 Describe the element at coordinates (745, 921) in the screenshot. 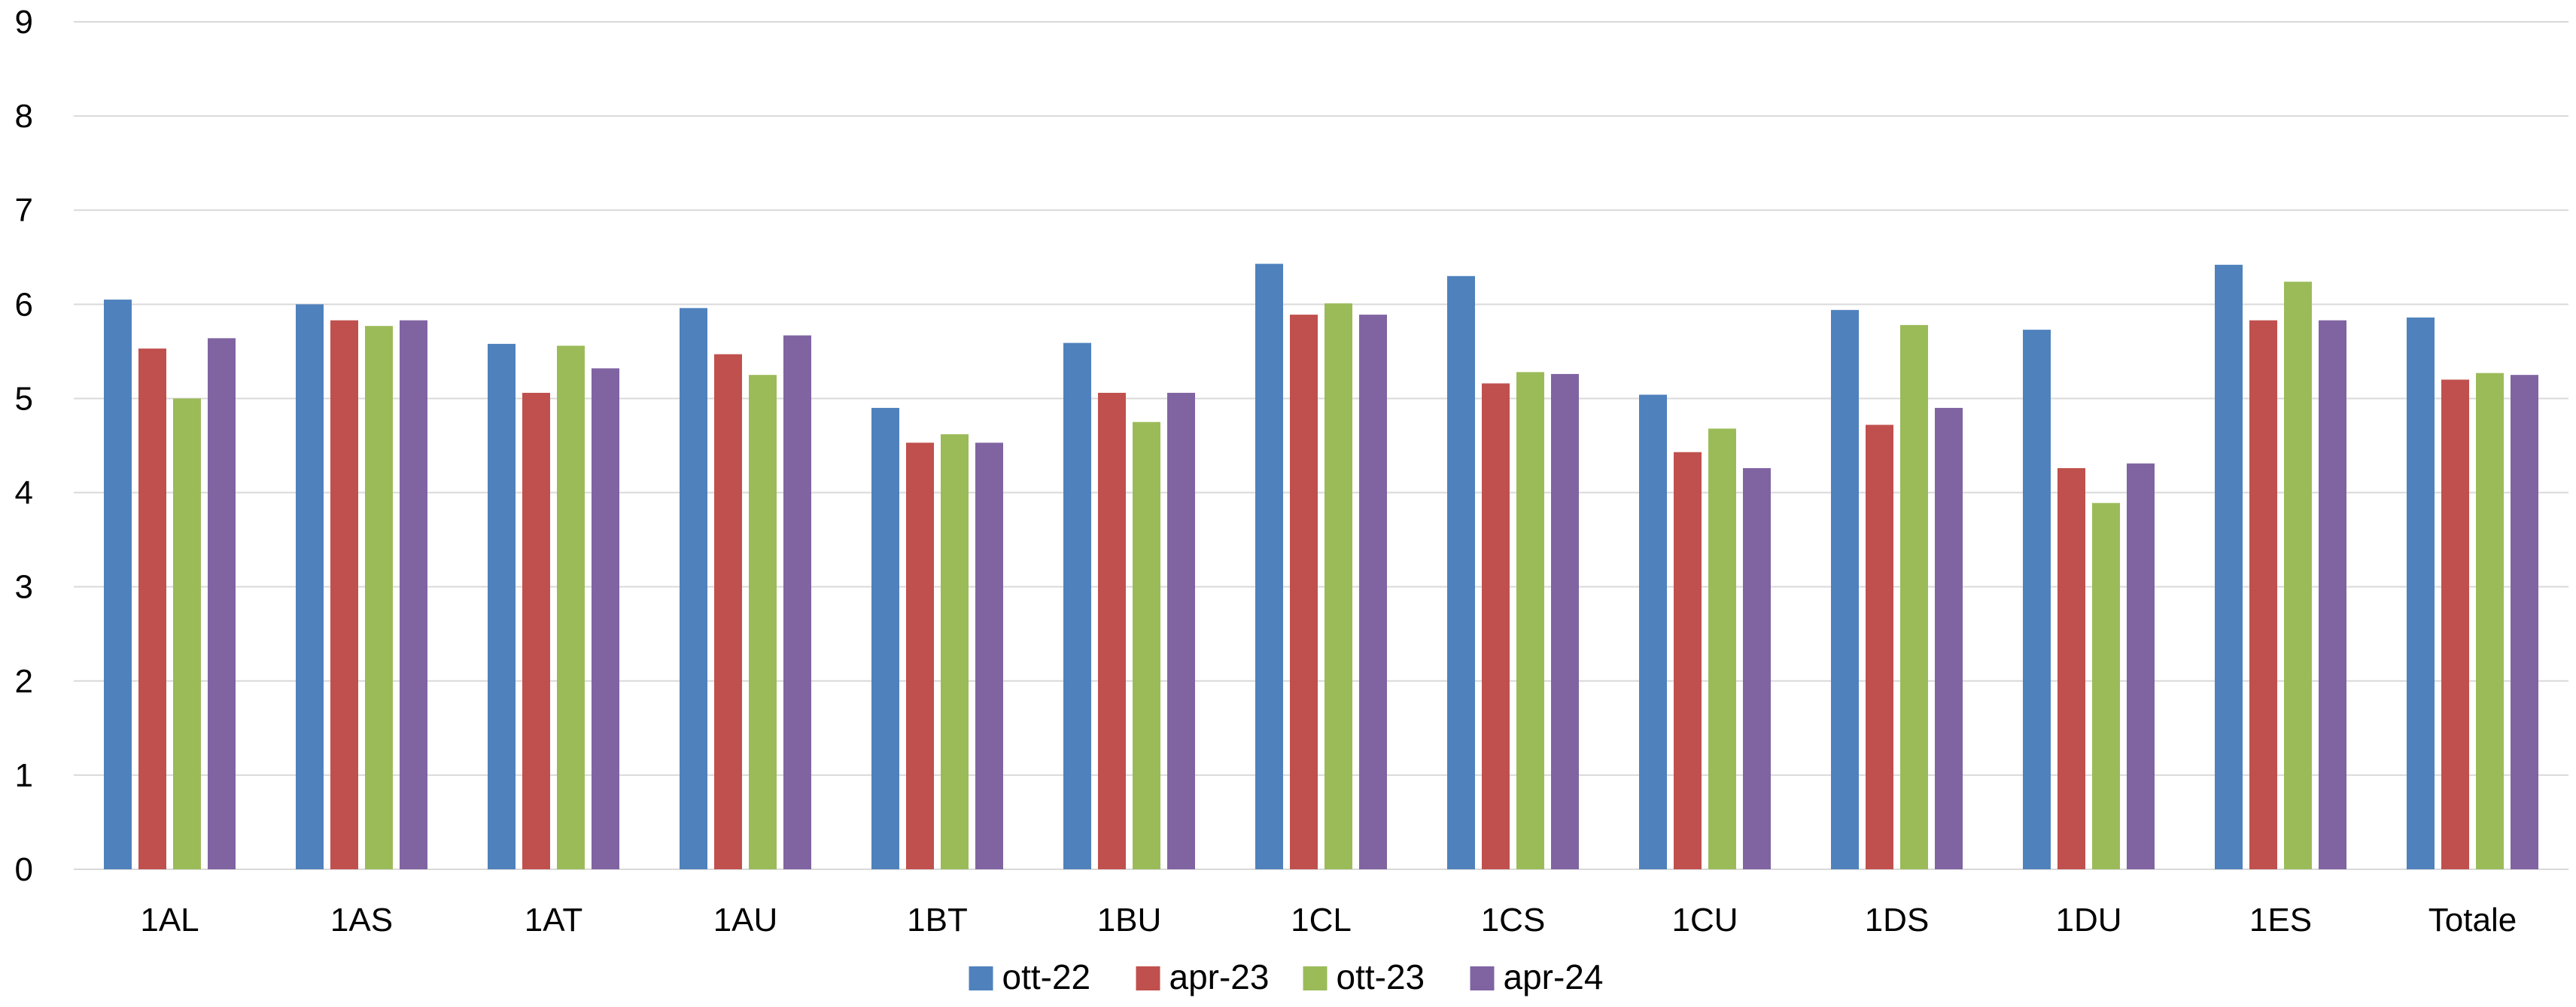

I see `x-tick-label: 1AU` at that location.